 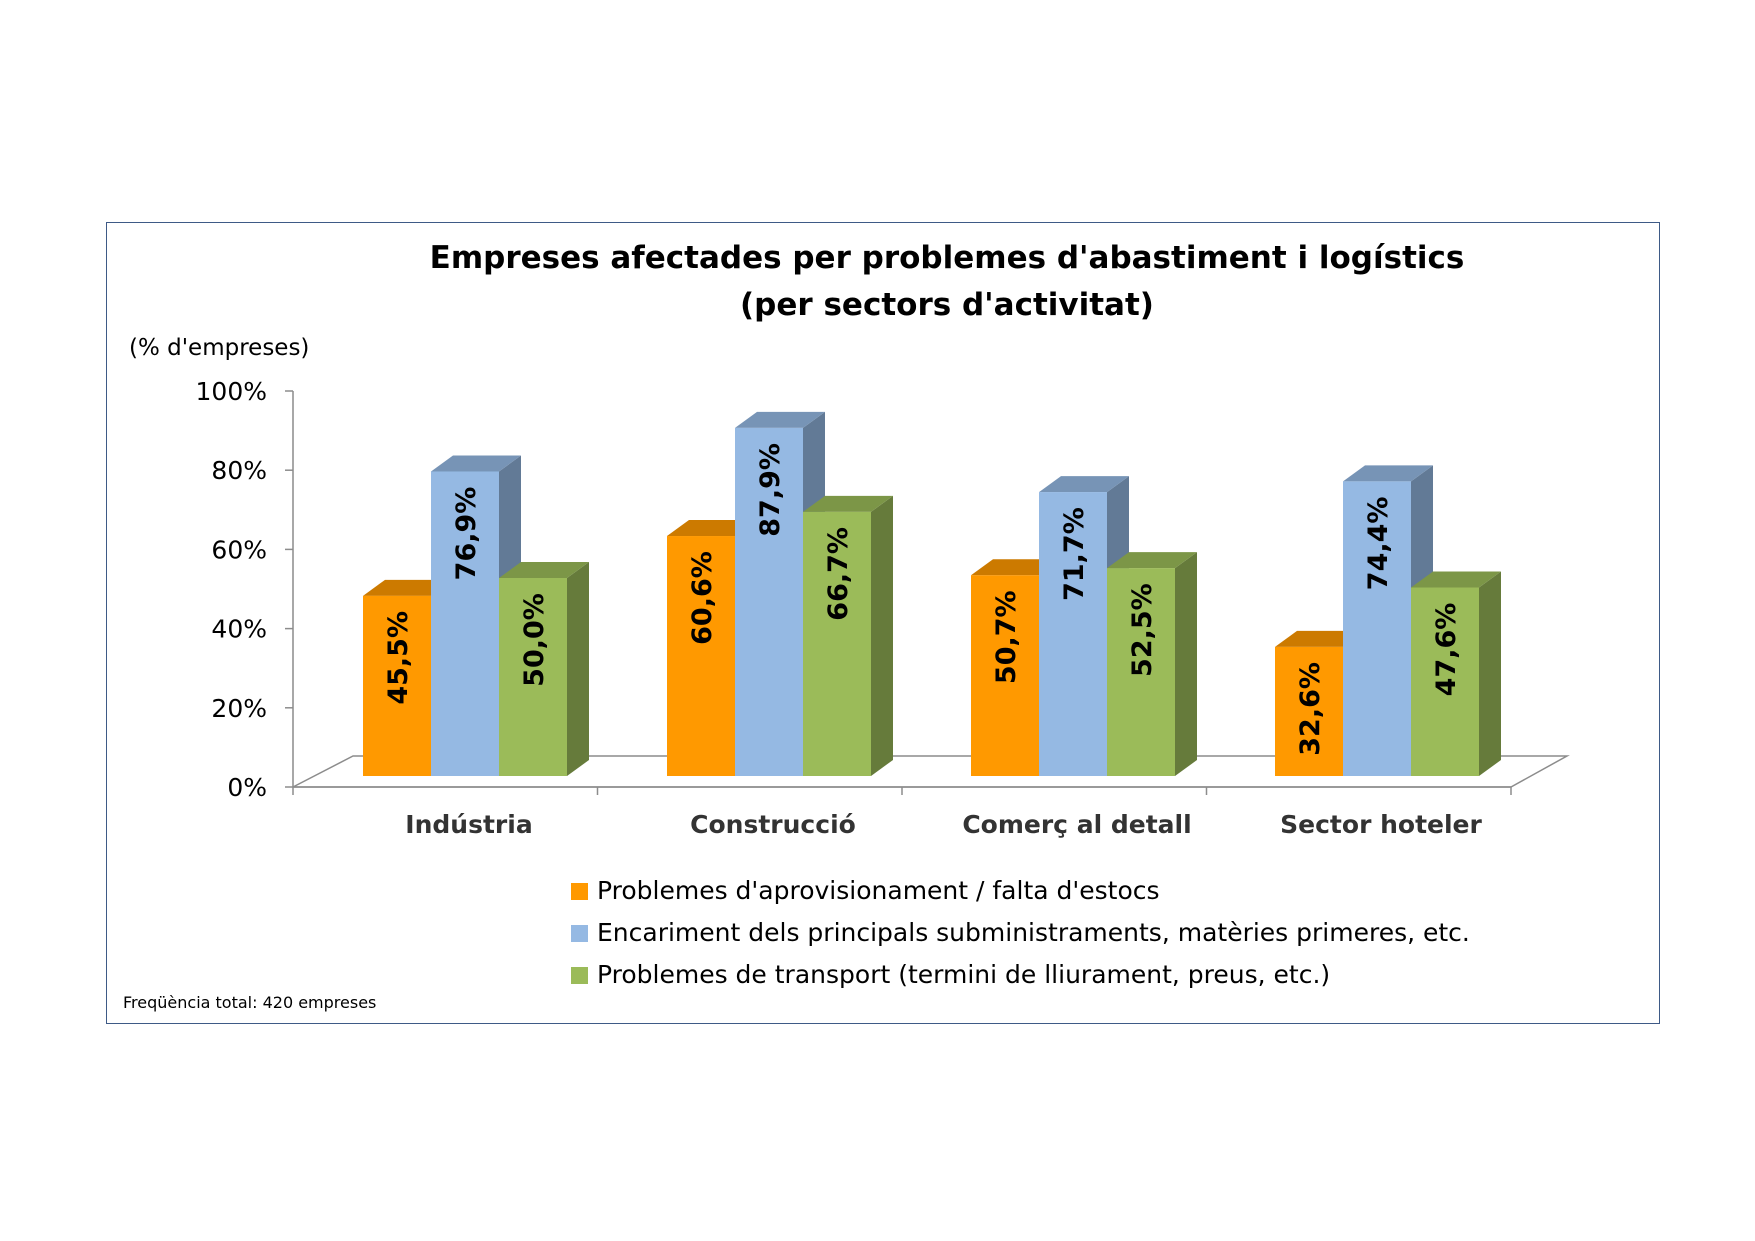 I want to click on category-label: Indústria, so click(x=468, y=824).